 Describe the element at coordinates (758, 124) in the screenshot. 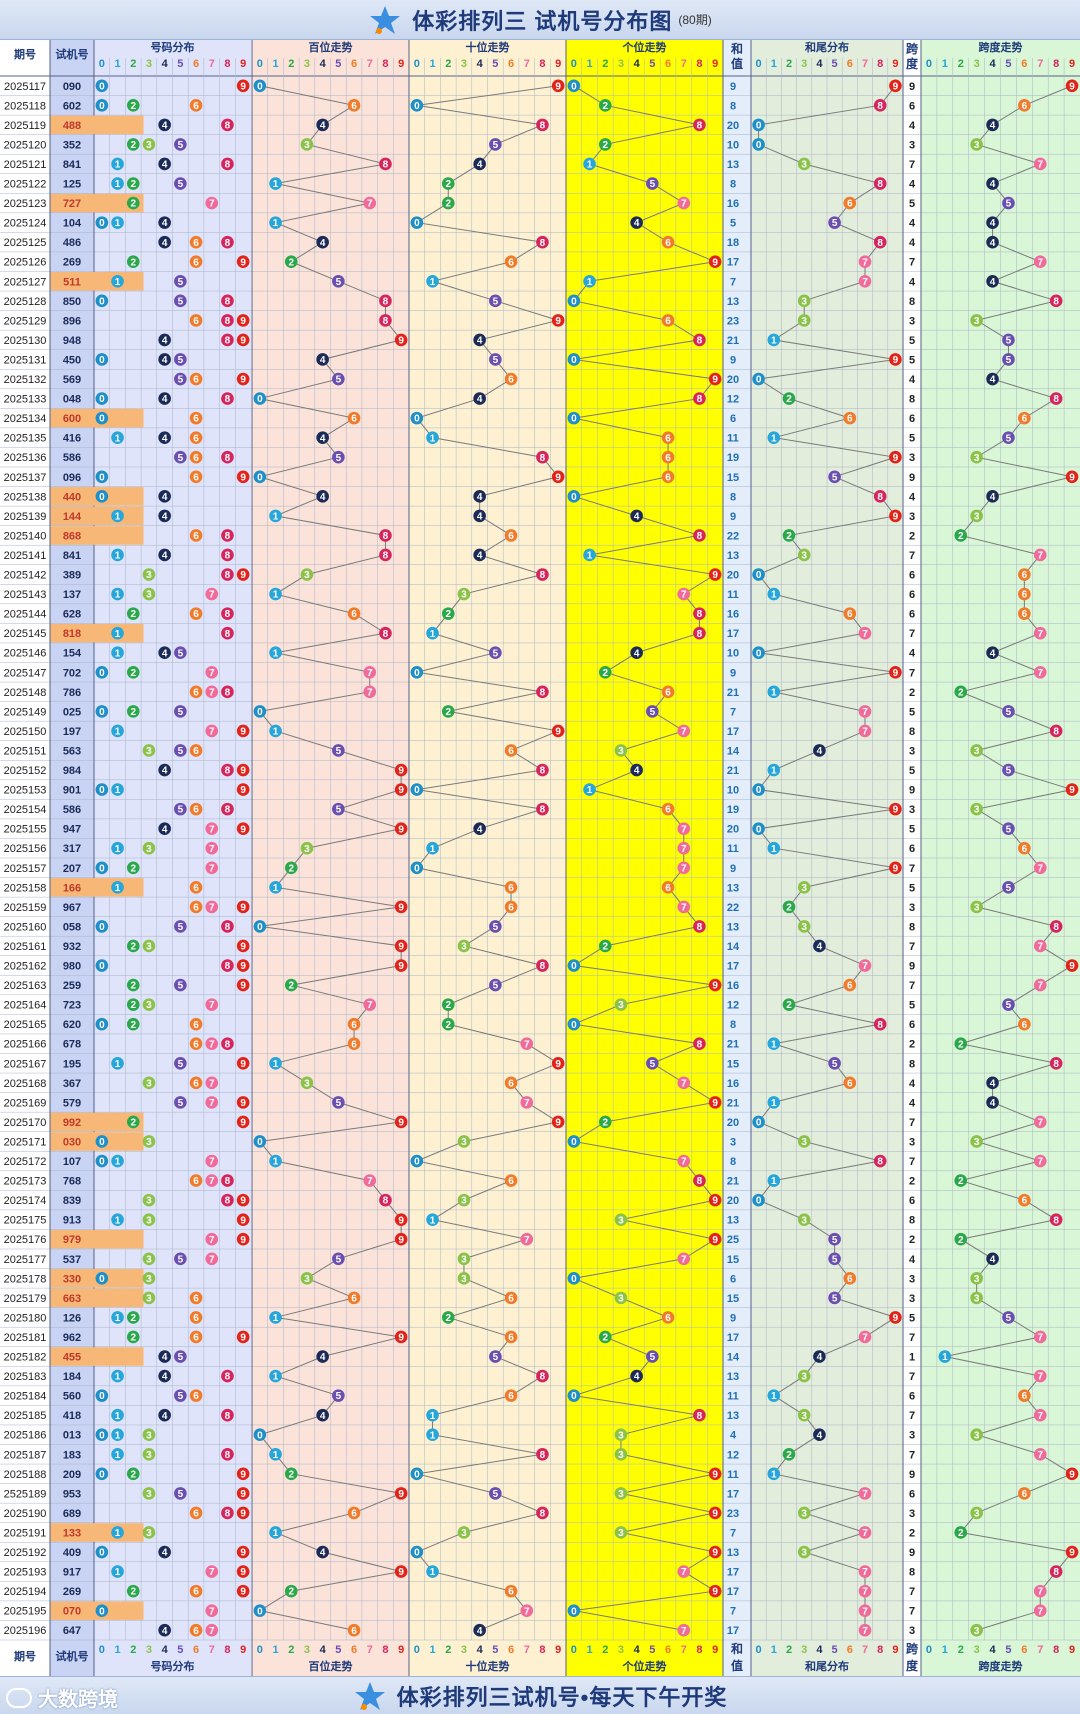

I see `sum-tail-ball: 0` at that location.